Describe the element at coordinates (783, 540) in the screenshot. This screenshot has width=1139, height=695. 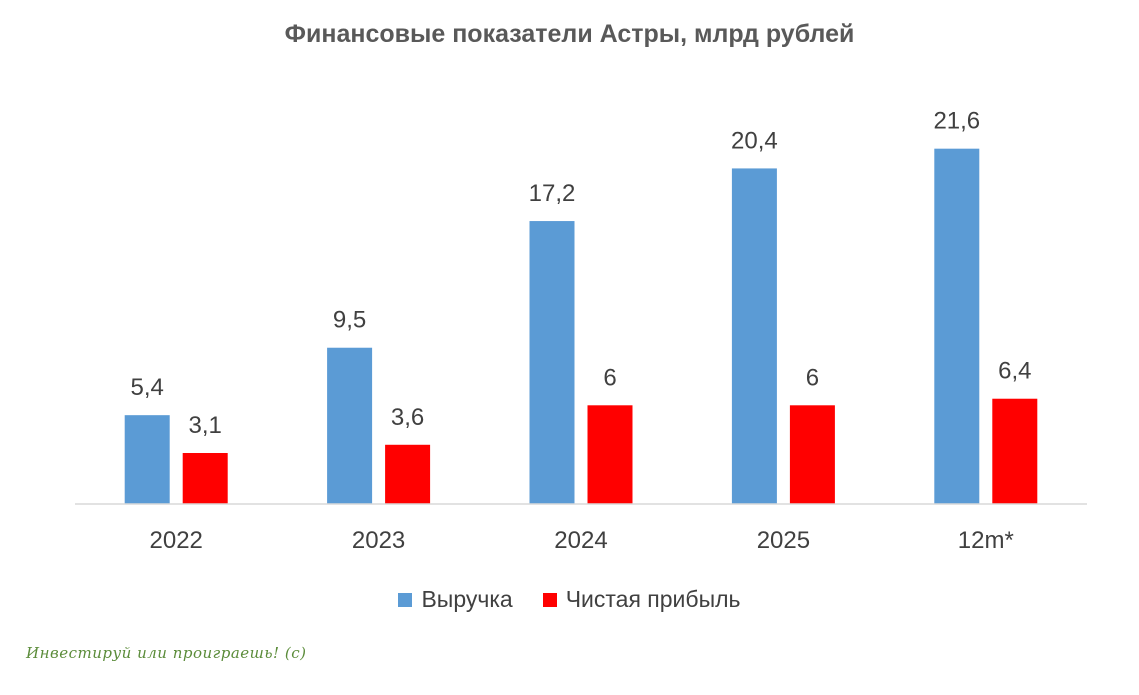
I see `x-tick-label-2025: 2025` at that location.